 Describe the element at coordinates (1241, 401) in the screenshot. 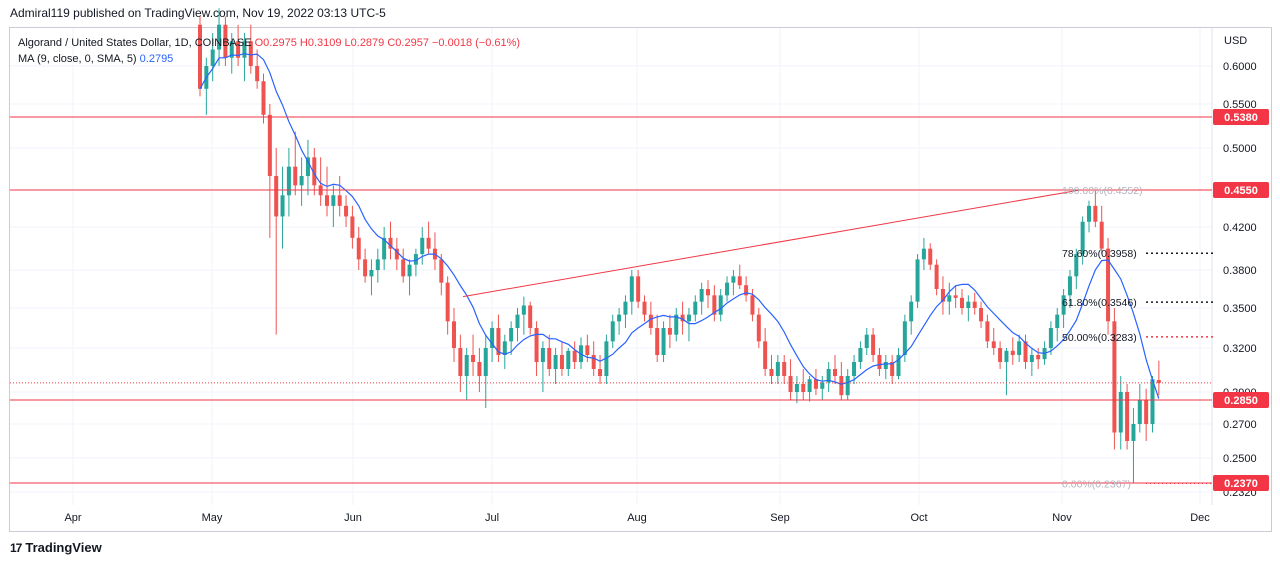

I see `level-tag-label: 0.2850` at that location.